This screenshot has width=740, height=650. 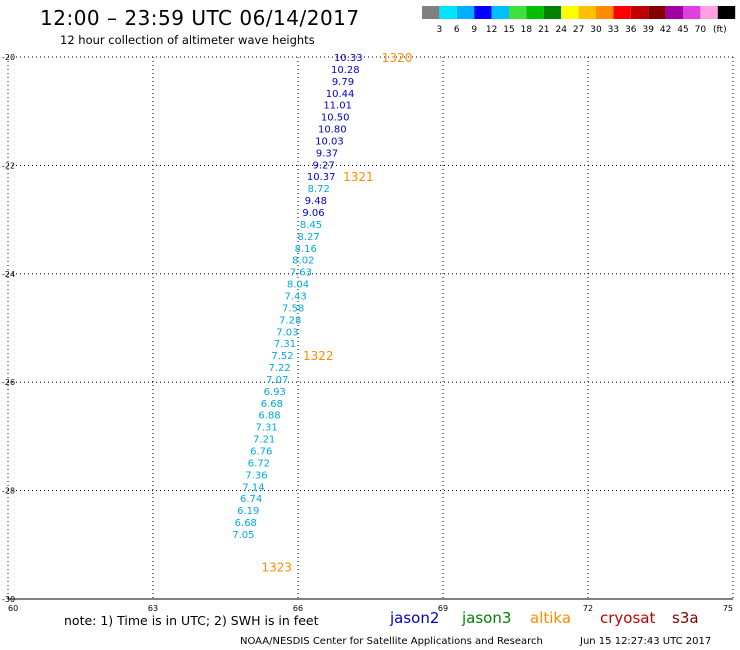 What do you see at coordinates (287, 332) in the screenshot?
I see `swh-label: 7.03` at bounding box center [287, 332].